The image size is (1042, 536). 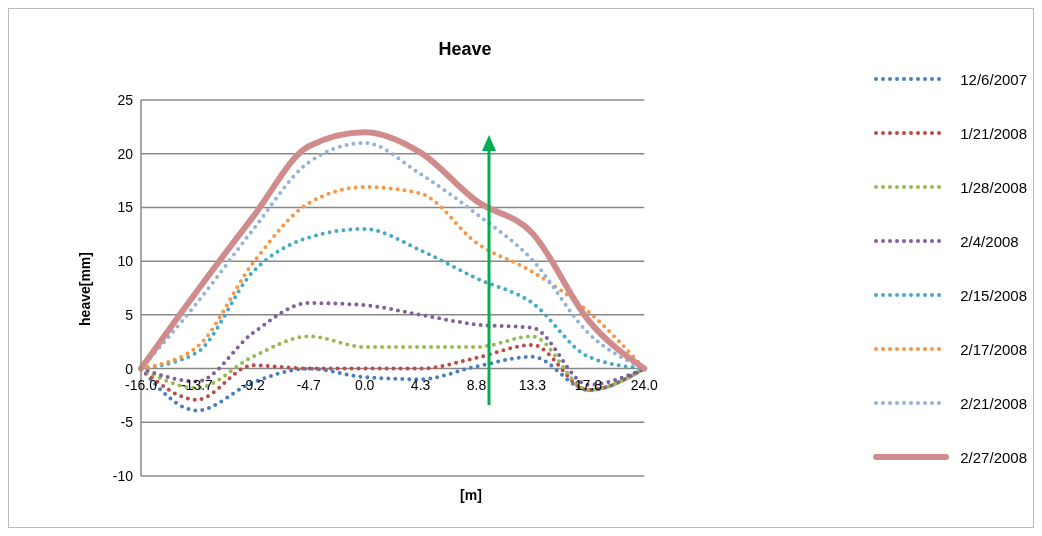 I want to click on chart-title: Heave, so click(x=465, y=49).